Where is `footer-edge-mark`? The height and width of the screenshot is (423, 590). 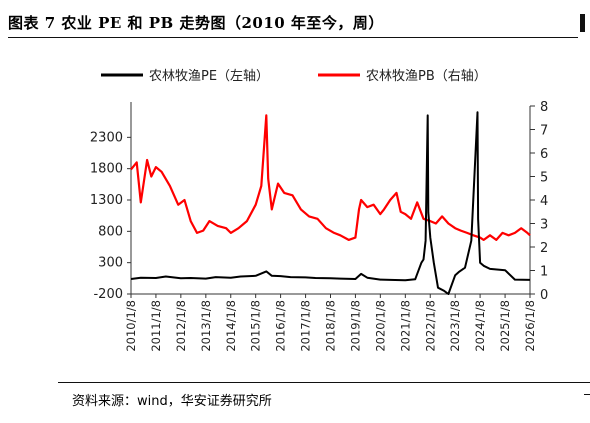
footer-edge-mark is located at coordinates (587, 394).